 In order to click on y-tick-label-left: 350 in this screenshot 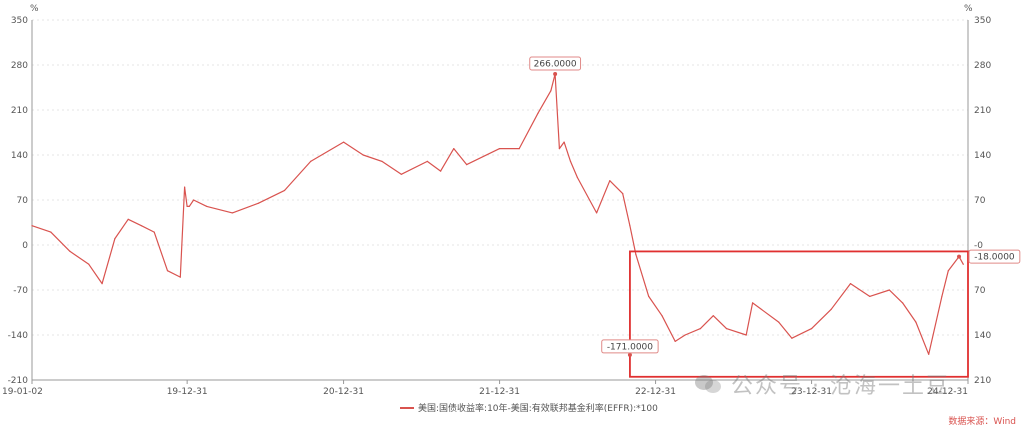, I will do `click(19, 21)`.